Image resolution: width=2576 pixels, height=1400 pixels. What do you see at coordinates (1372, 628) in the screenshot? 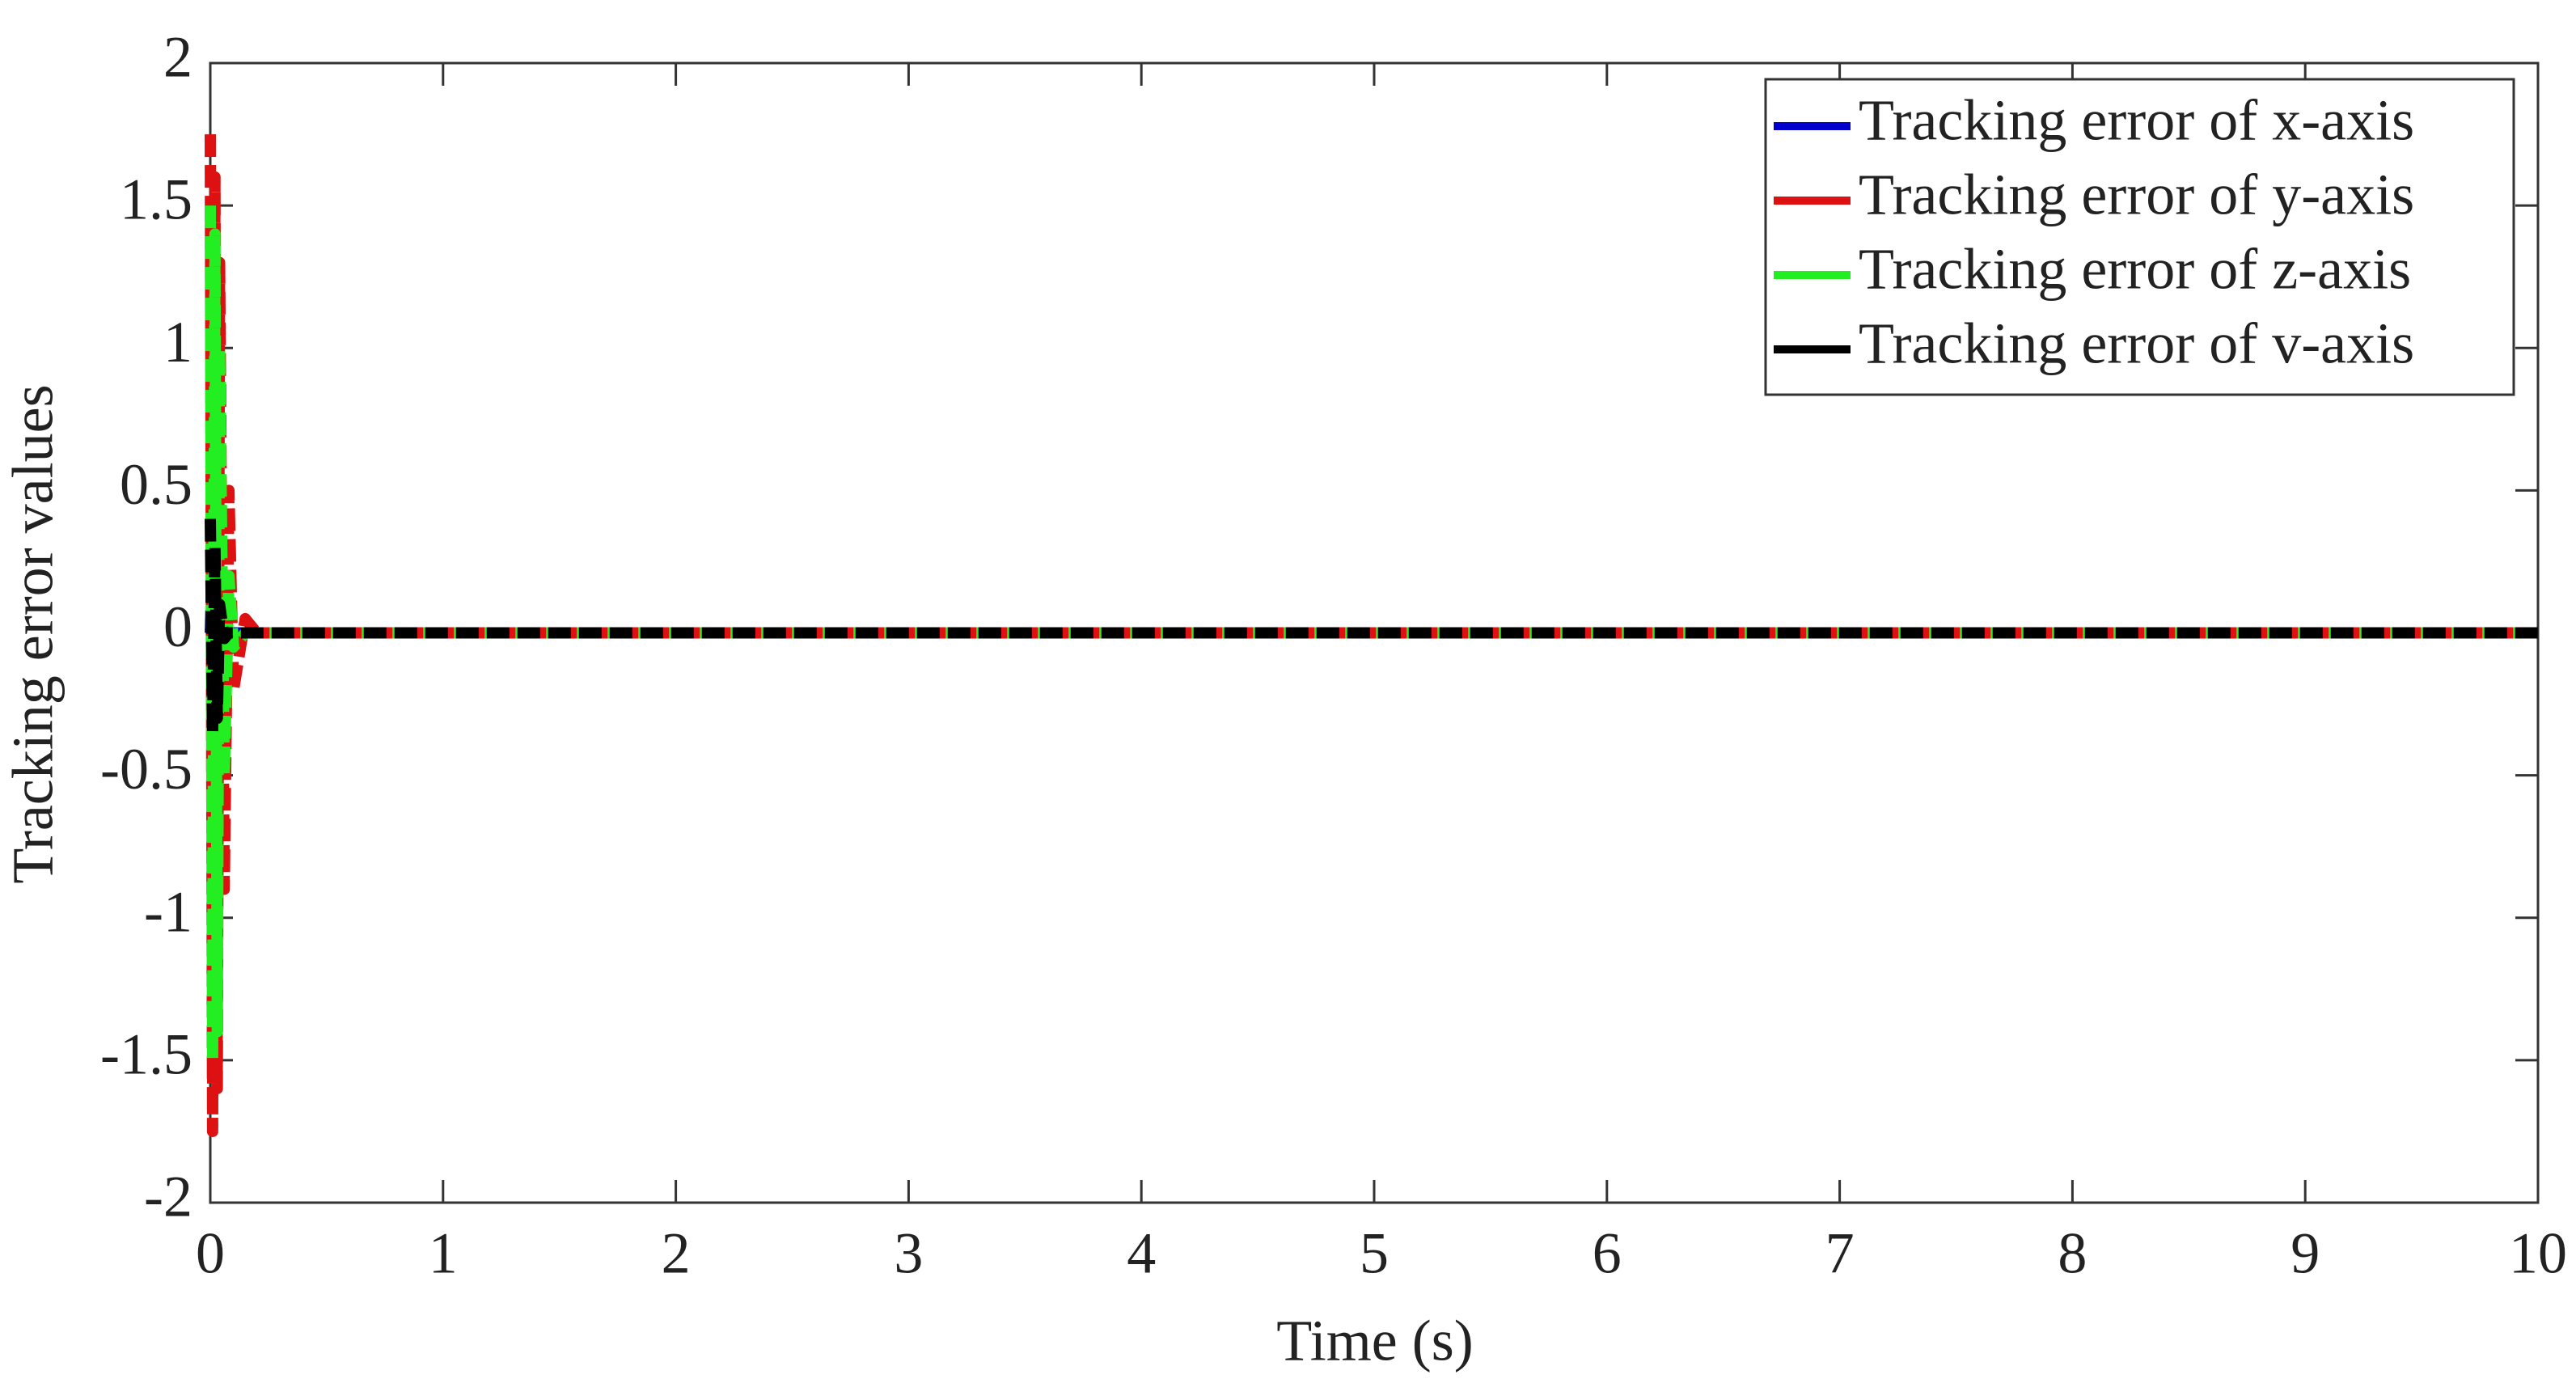
I see `series-line` at bounding box center [1372, 628].